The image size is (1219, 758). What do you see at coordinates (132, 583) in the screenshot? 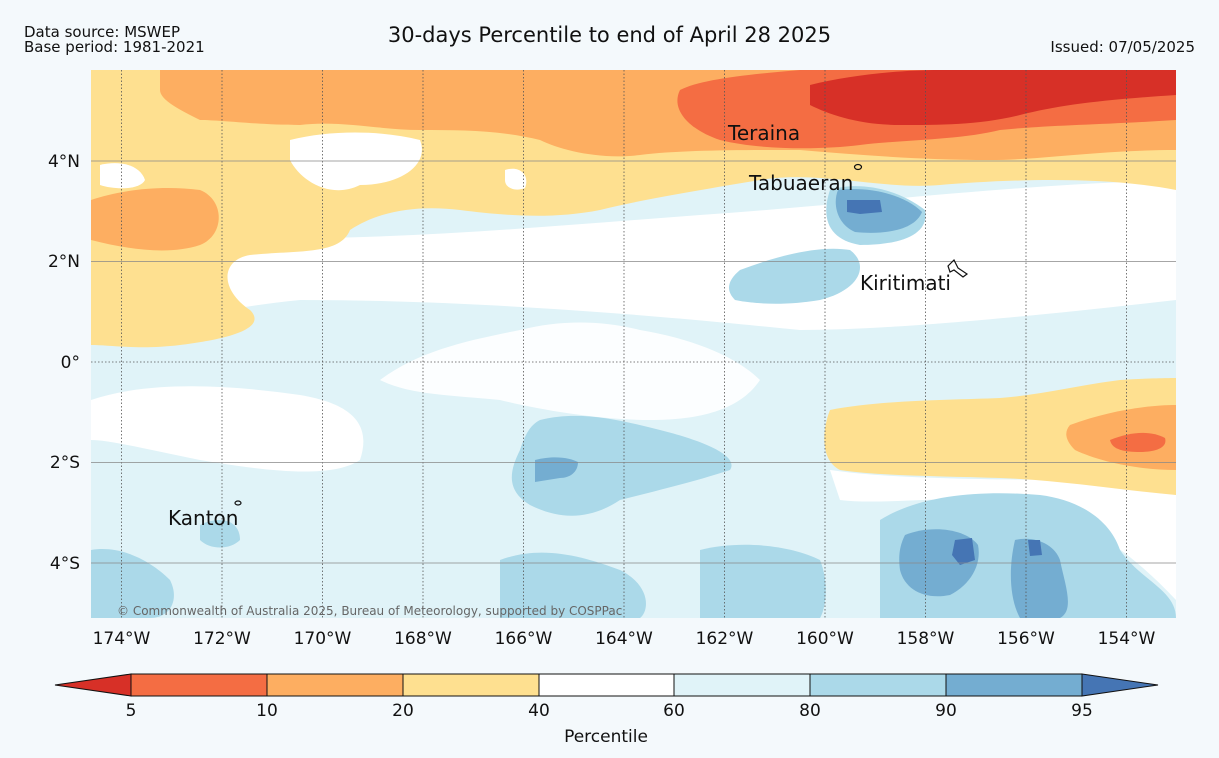
I see `field-blue-southwest` at bounding box center [132, 583].